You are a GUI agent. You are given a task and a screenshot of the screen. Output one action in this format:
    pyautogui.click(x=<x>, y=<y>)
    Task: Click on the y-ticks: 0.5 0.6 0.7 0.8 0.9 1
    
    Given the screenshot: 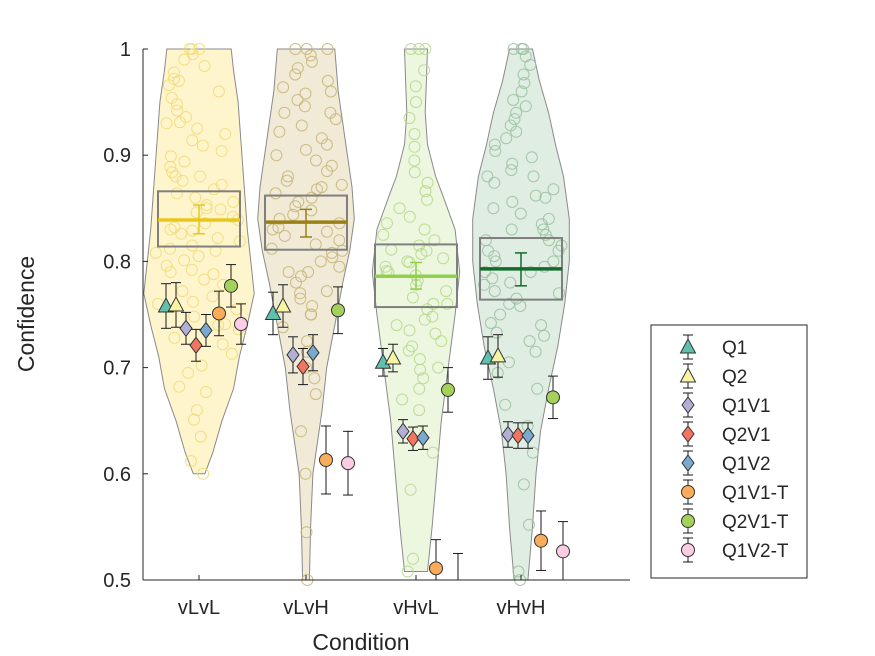 What is the action you would take?
    pyautogui.click(x=125, y=315)
    